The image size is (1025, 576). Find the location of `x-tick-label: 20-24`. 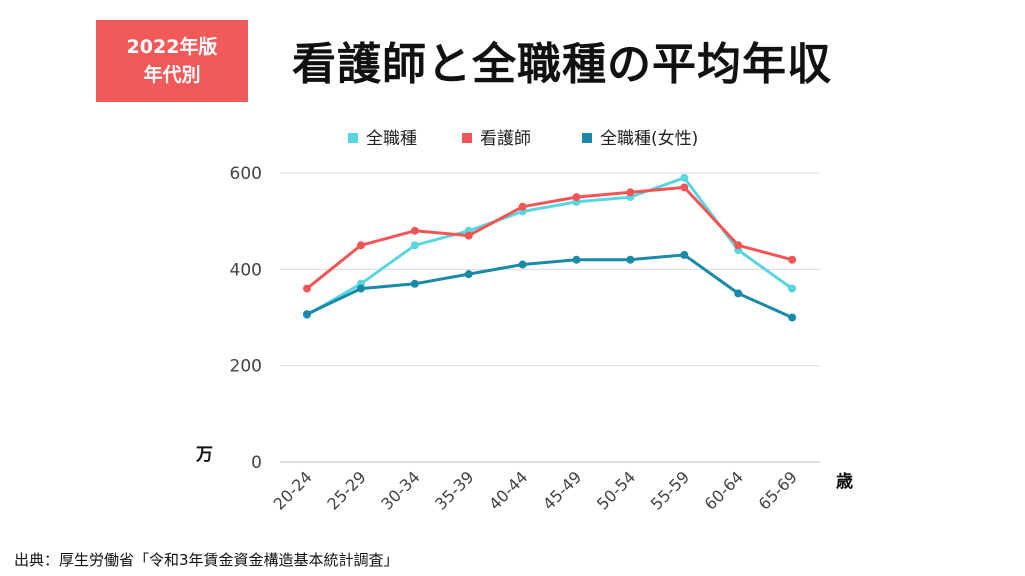

x-tick-label: 20-24 is located at coordinates (293, 490).